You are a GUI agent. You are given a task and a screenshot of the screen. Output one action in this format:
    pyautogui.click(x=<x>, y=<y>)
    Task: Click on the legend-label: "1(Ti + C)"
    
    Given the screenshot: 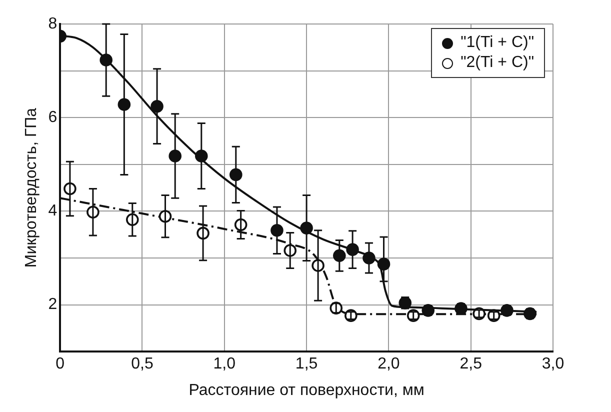 What is the action you would take?
    pyautogui.click(x=497, y=43)
    